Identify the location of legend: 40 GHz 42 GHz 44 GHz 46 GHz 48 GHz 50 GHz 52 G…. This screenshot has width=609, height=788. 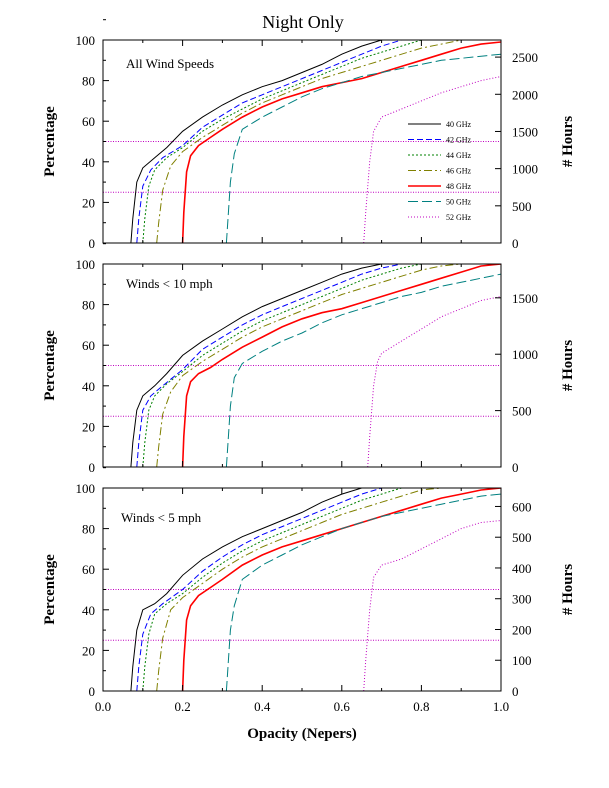
(440, 171).